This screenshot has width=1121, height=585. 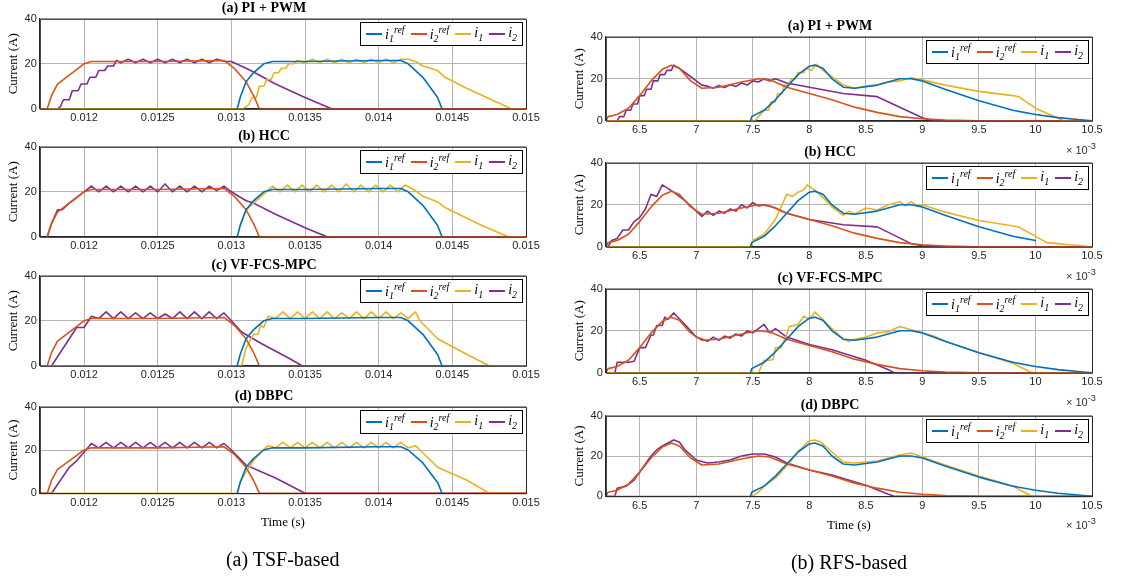 I want to click on x-axis-title: Time (s), so click(x=282, y=521).